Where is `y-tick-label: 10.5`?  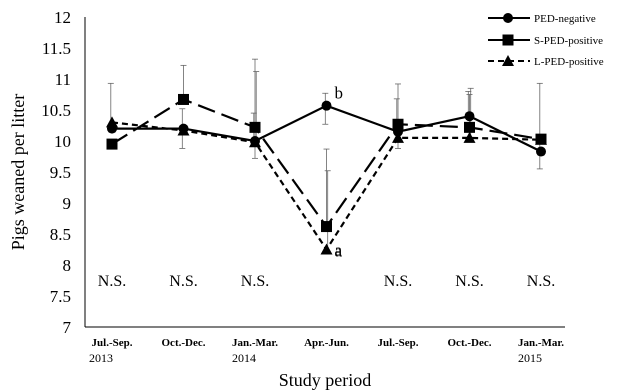 y-tick-label: 10.5 is located at coordinates (56, 110).